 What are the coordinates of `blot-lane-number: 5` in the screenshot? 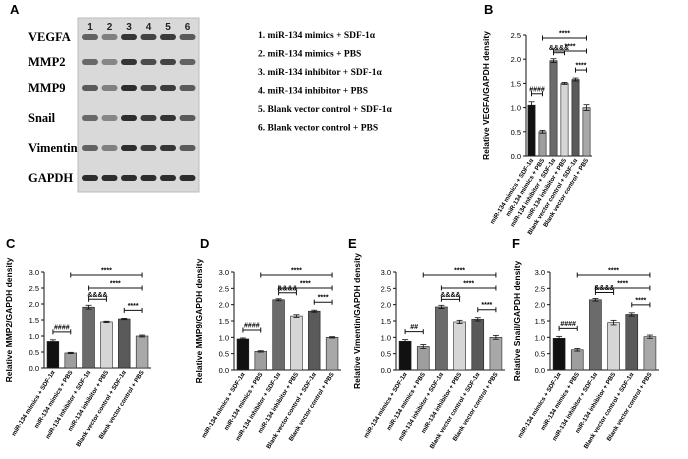 It's located at (168, 27).